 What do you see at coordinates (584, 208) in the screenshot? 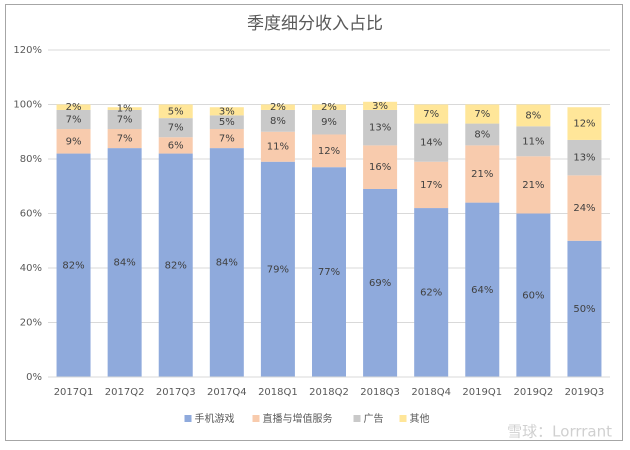
I see `value-label: 24%` at bounding box center [584, 208].